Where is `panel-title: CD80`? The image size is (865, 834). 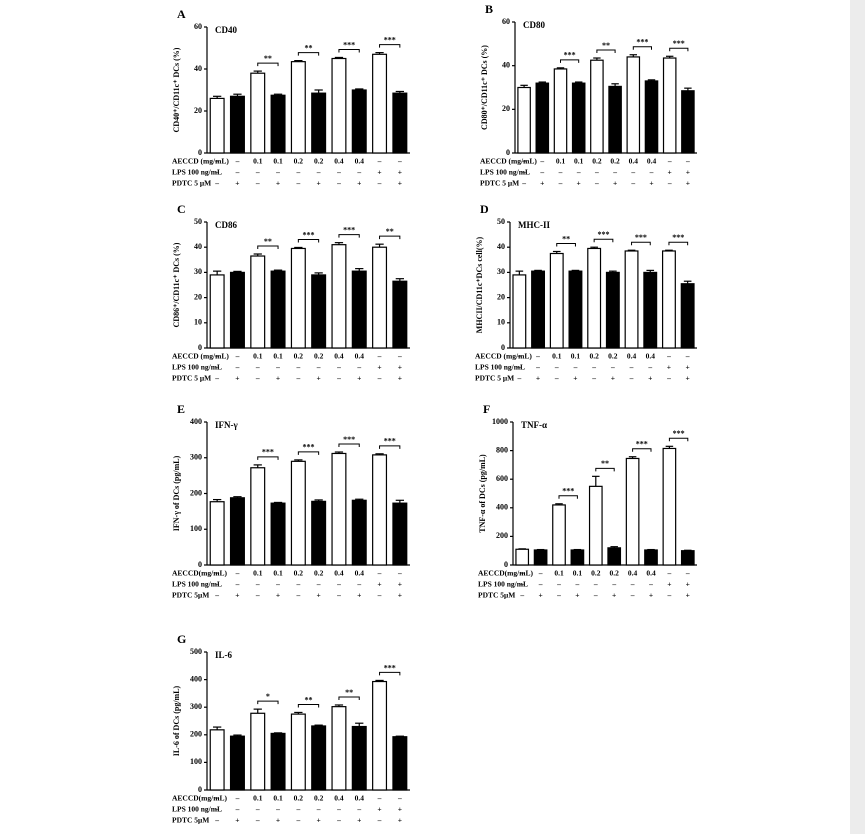 panel-title: CD80 is located at coordinates (534, 25).